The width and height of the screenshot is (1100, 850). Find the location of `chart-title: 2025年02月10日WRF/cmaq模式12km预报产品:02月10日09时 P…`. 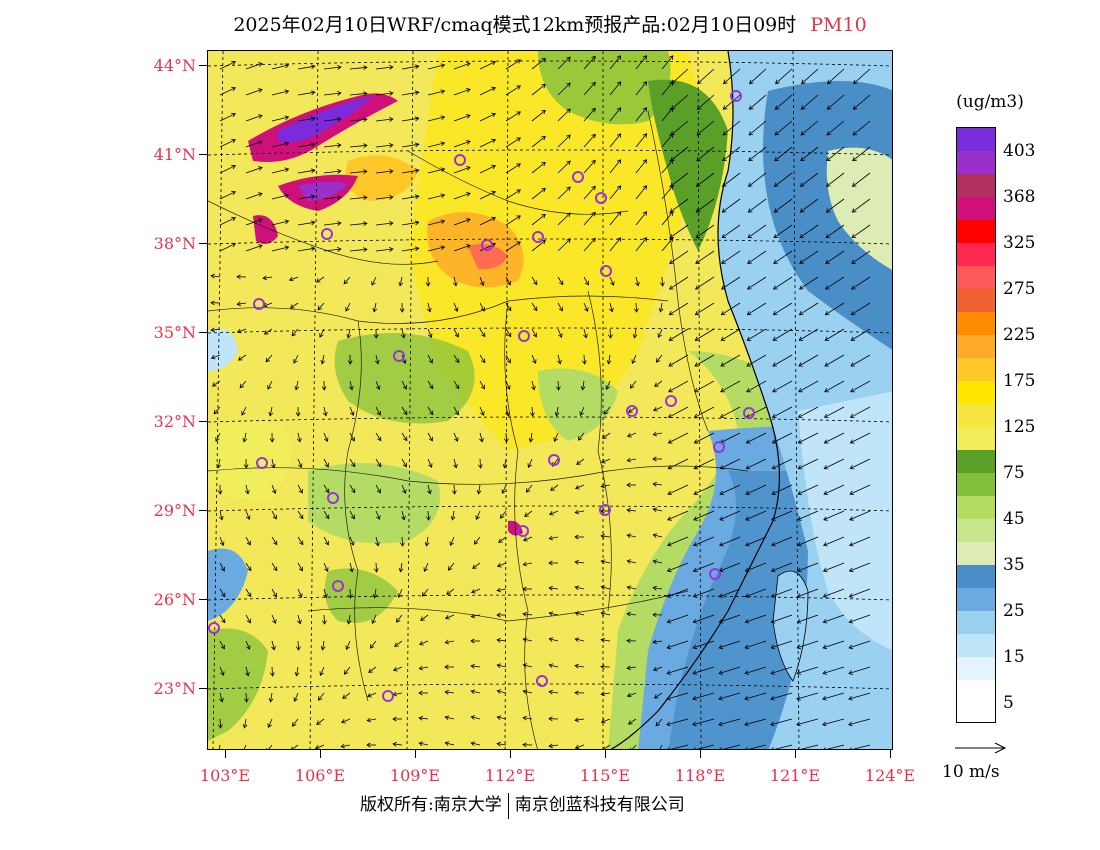

chart-title: 2025年02月10日WRF/cmaq模式12km预报产品:02月10日09时 P… is located at coordinates (550, 23).